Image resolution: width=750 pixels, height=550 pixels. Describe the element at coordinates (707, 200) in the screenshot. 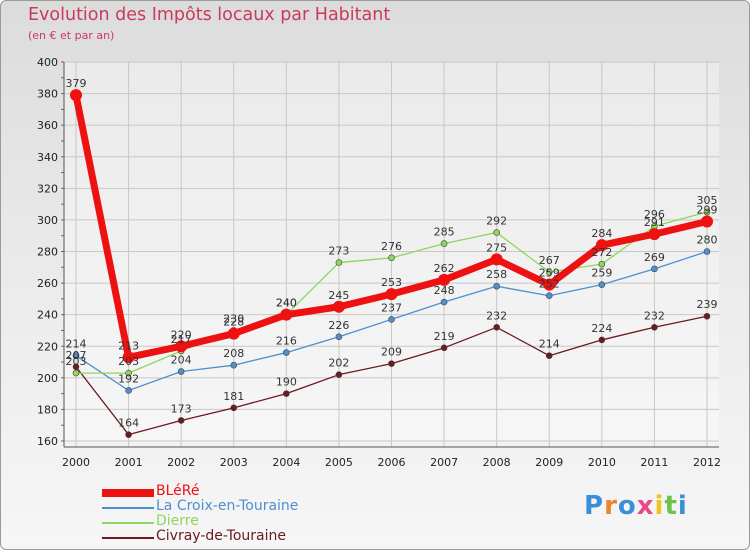

I see `data-label-dierre: 305` at that location.